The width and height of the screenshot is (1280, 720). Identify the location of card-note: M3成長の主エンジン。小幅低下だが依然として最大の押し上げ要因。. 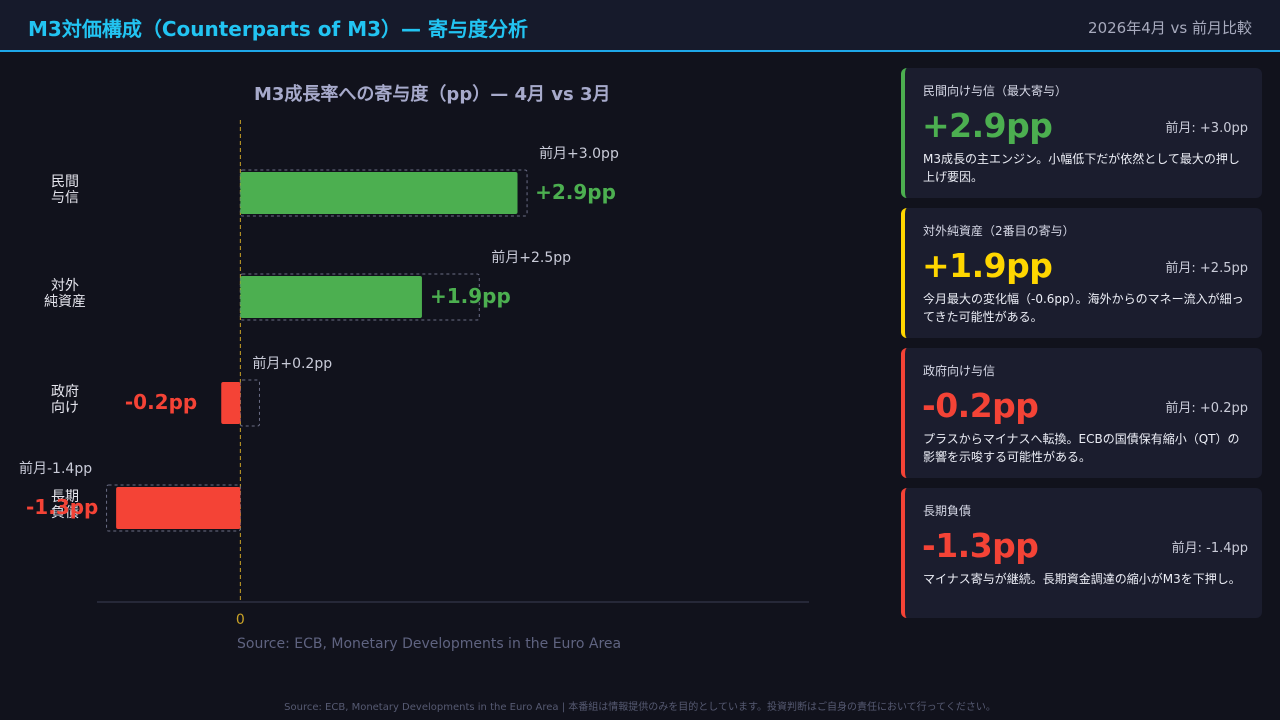
(1081, 168).